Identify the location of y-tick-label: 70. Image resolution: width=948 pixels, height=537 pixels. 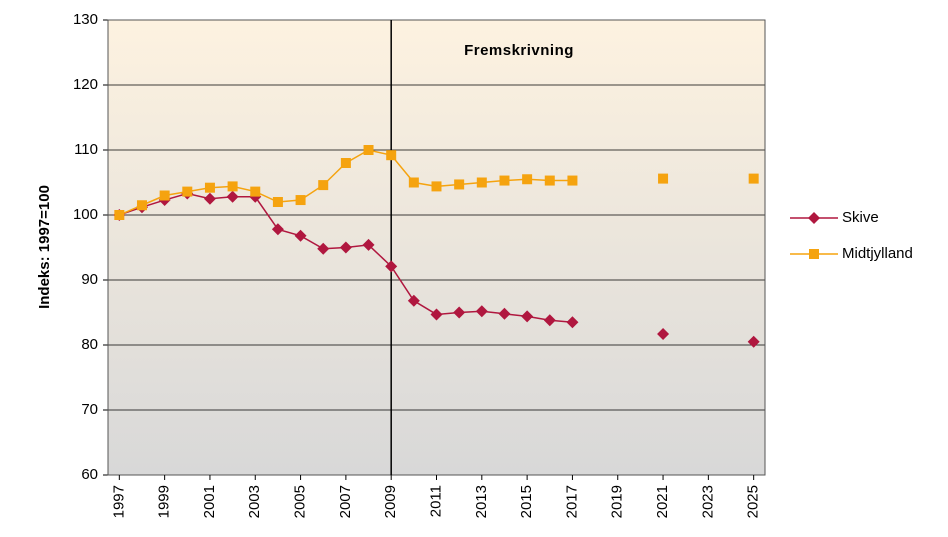
(89, 409).